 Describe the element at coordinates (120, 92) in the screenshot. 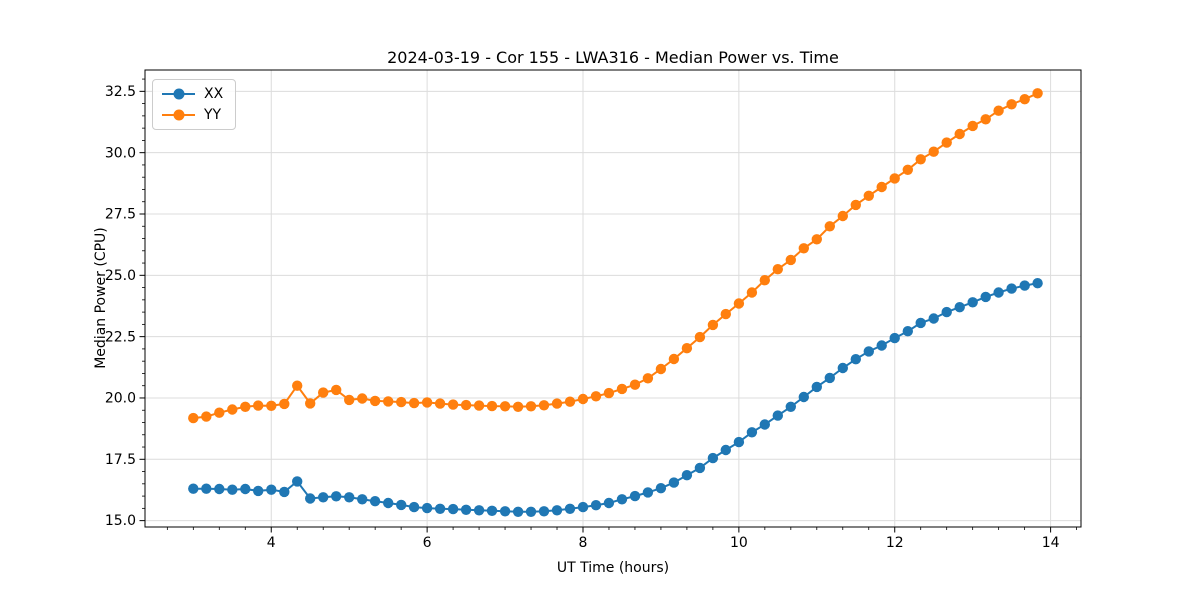

I see `y-tick-label: 32.5` at that location.